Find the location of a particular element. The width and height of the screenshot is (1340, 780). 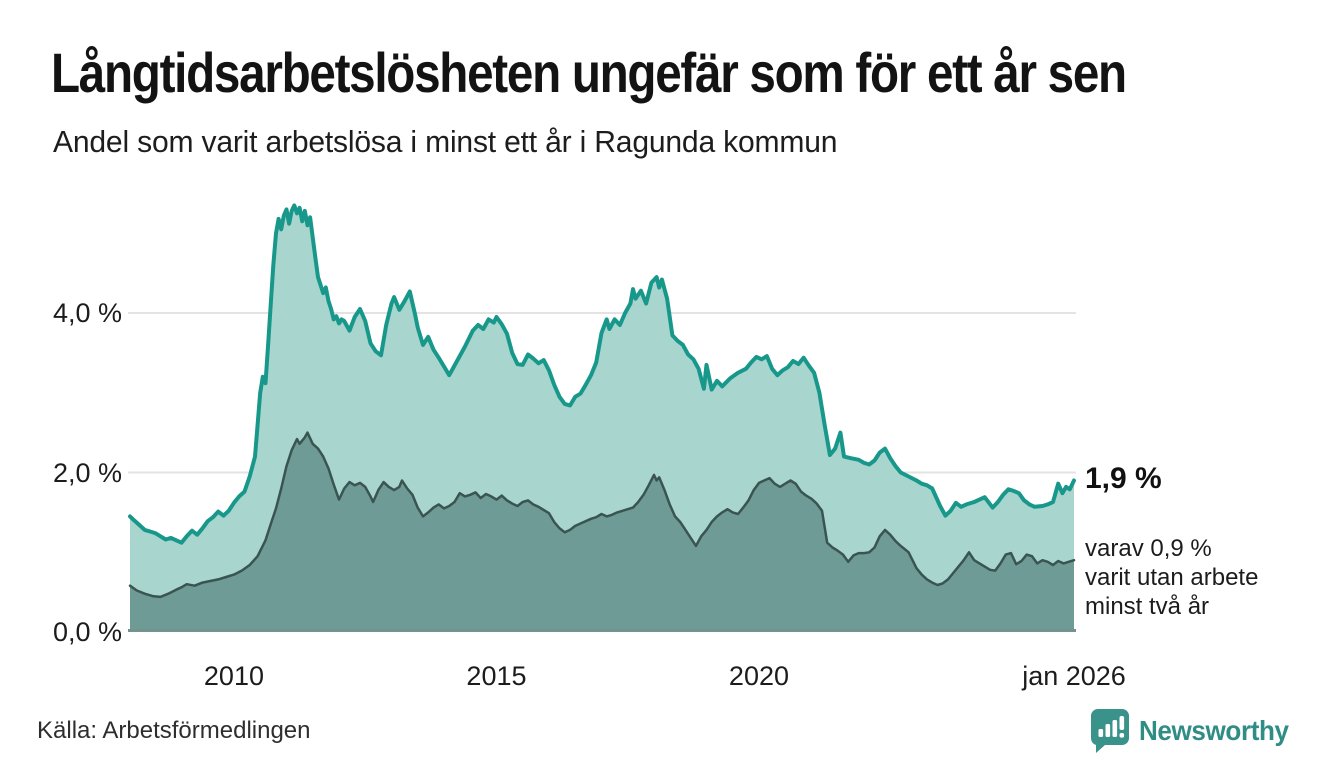

newsworthy-logo-icon is located at coordinates (1110, 731).